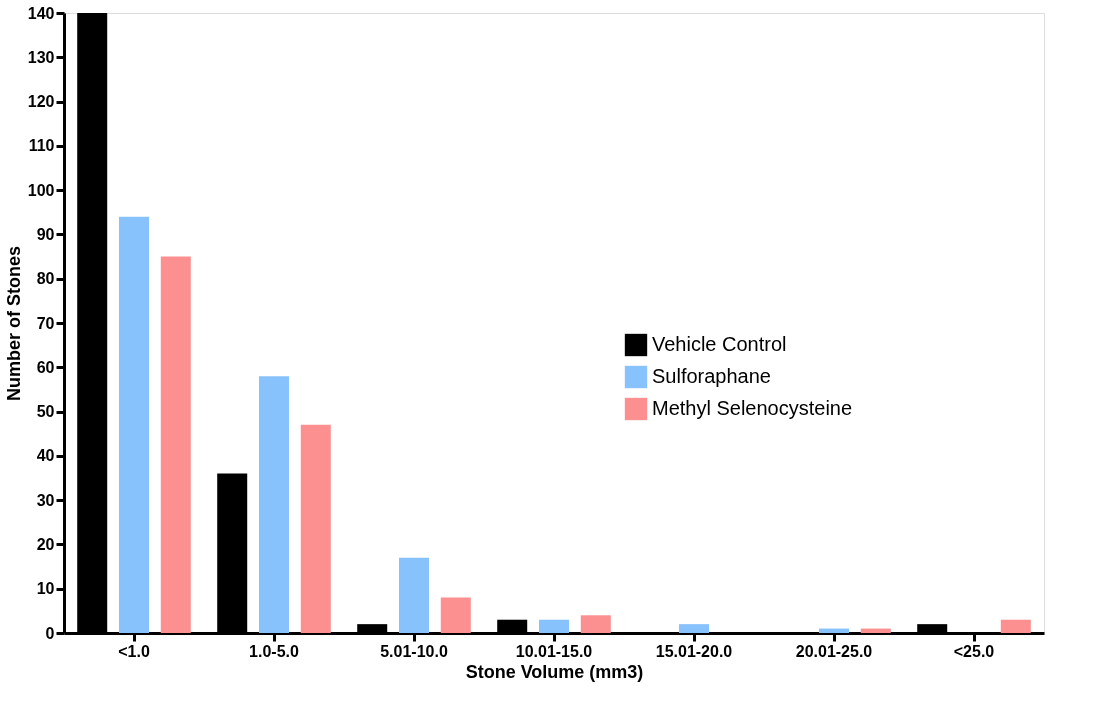 This screenshot has height=719, width=1105. Describe the element at coordinates (41, 102) in the screenshot. I see `y-tick-label: 120` at that location.